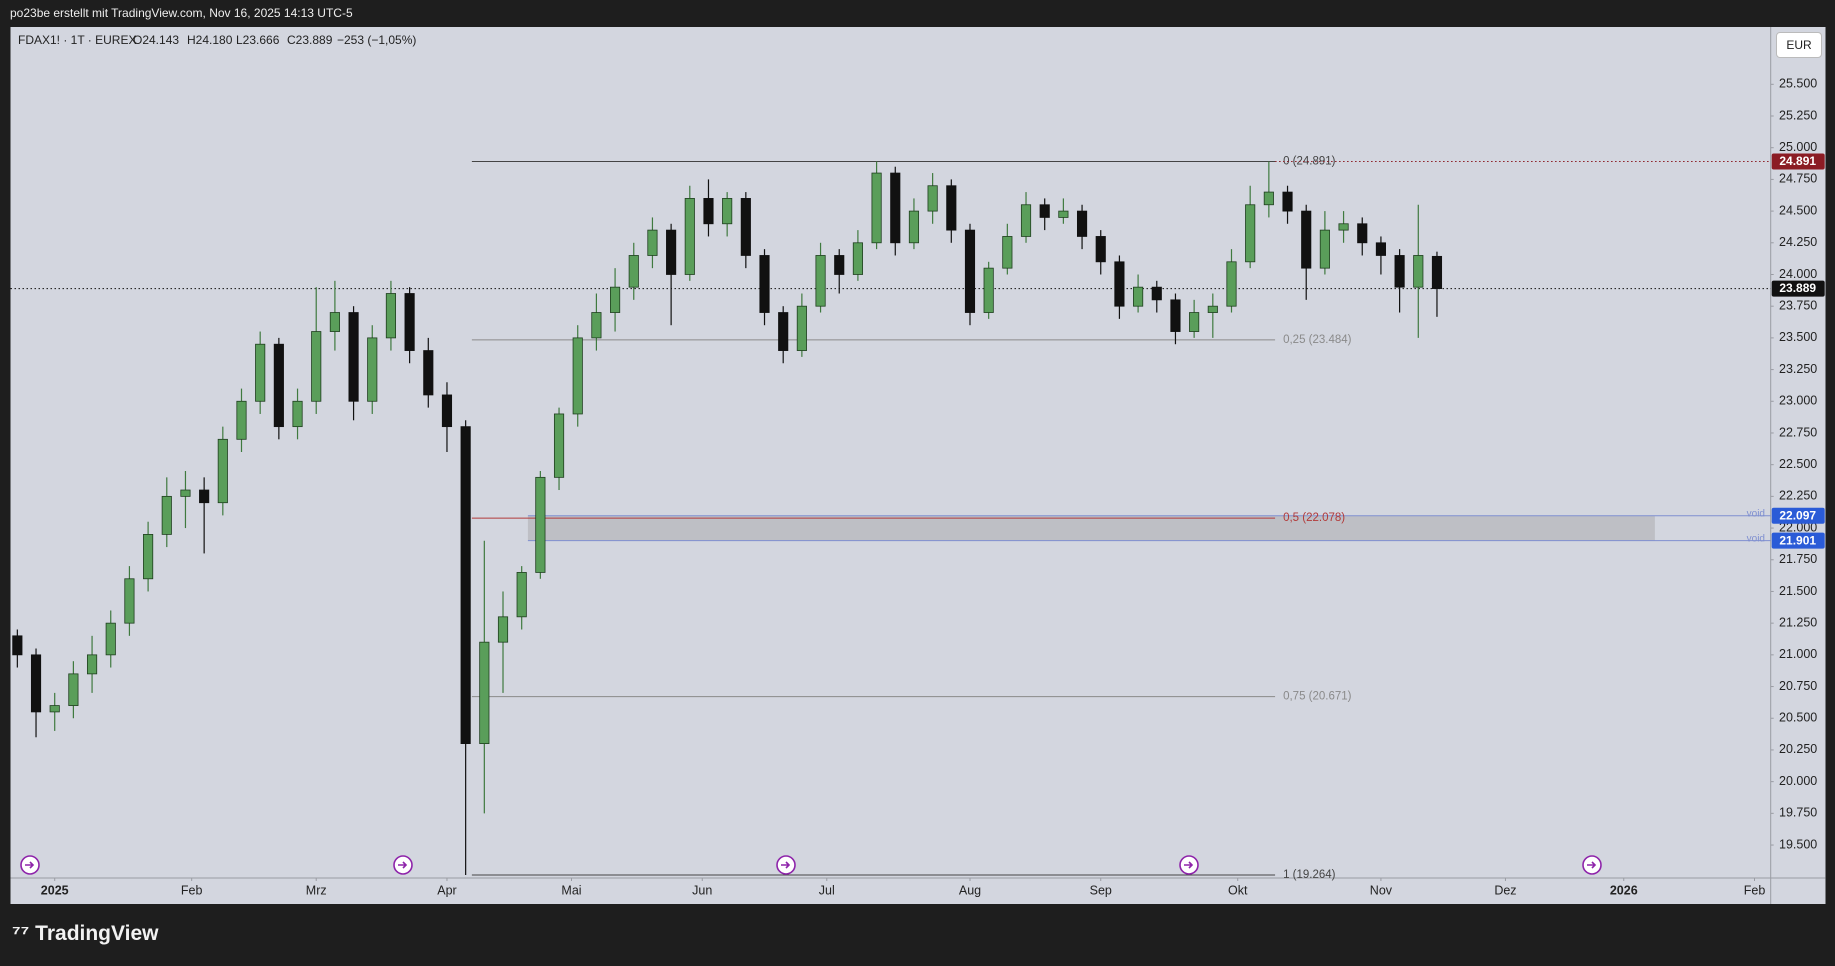 The image size is (1835, 966). Describe the element at coordinates (1317, 340) in the screenshot. I see `fib-label: 0,25 (23.484)` at that location.